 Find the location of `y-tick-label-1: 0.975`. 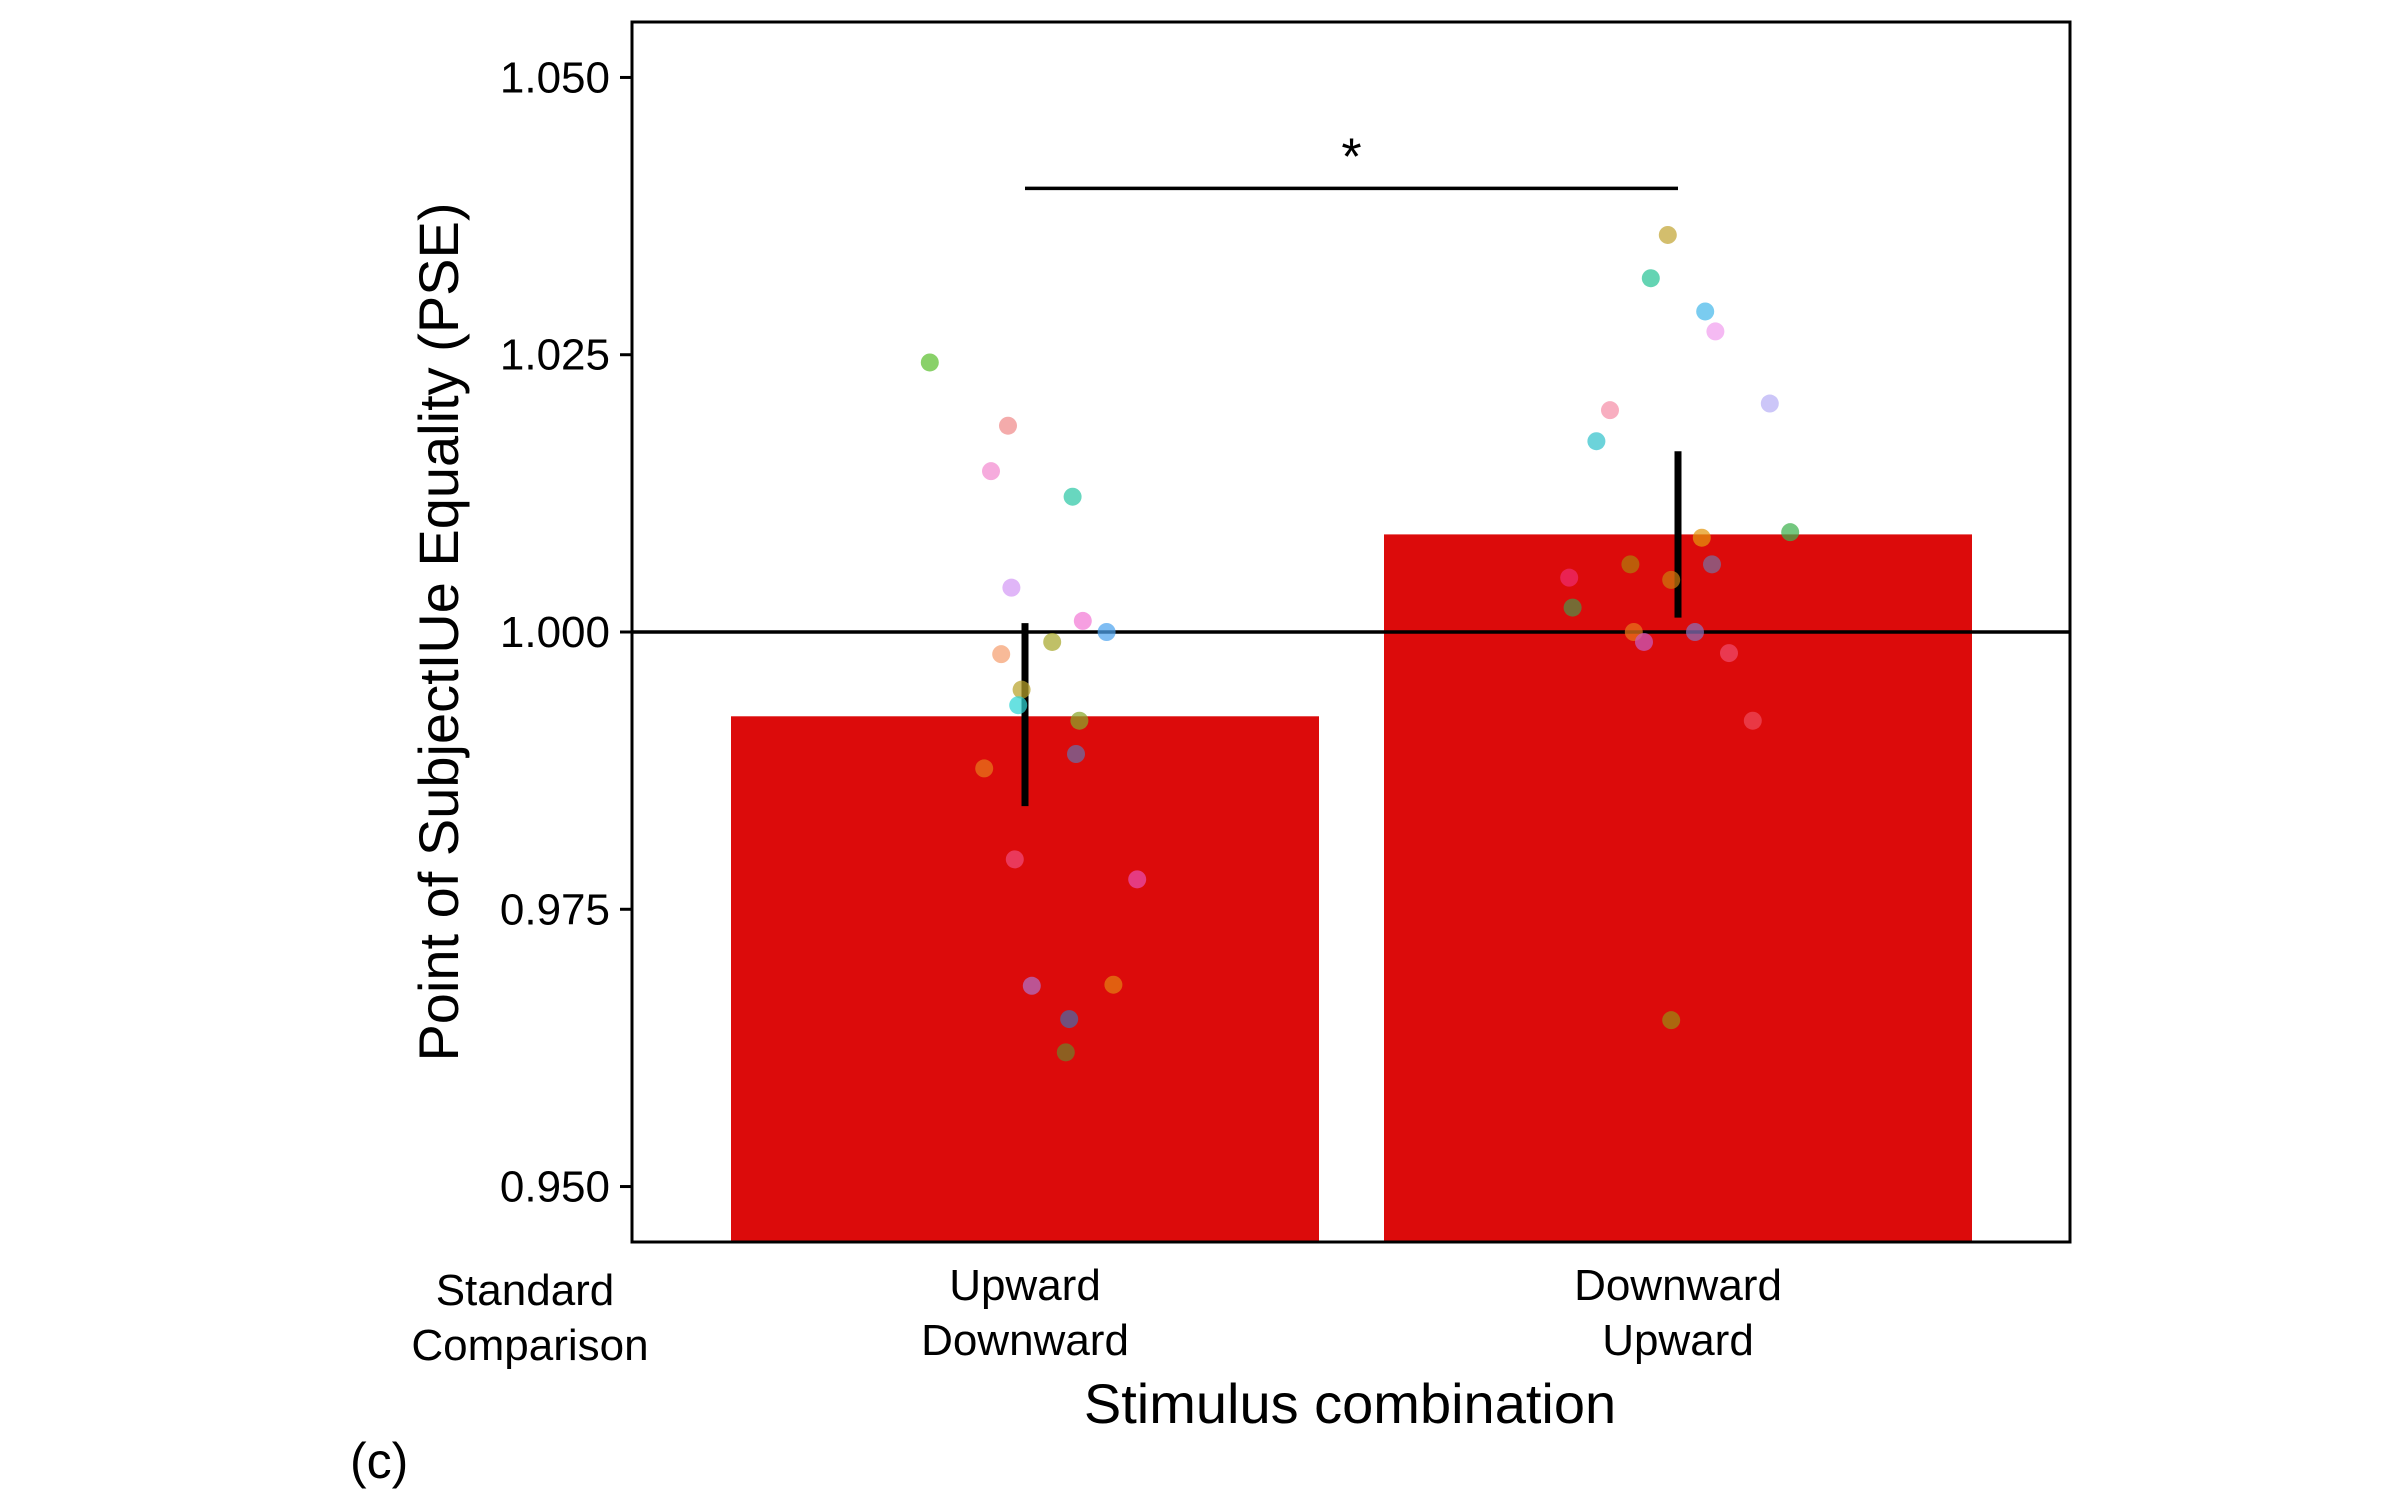

y-tick-label-1: 0.975 is located at coordinates (555, 909).